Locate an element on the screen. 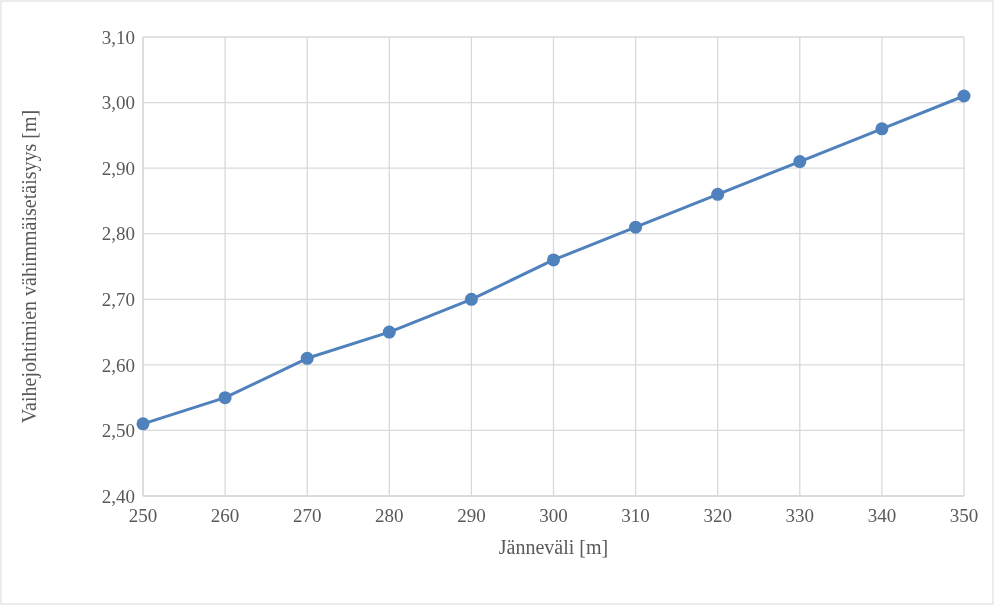  x-tick-label: 350 is located at coordinates (964, 515).